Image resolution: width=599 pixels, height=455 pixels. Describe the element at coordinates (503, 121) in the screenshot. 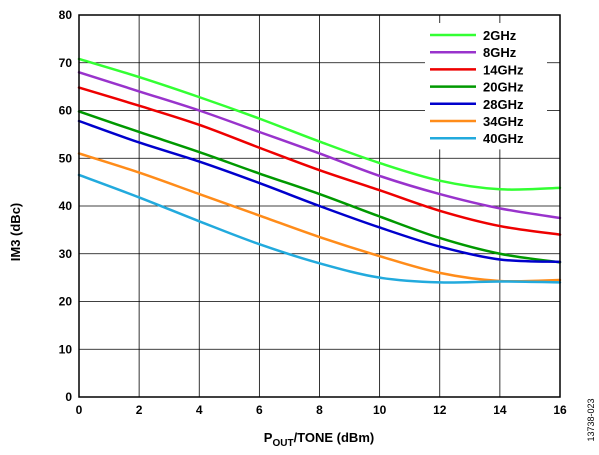

I see `legend-label: 34GHz` at that location.